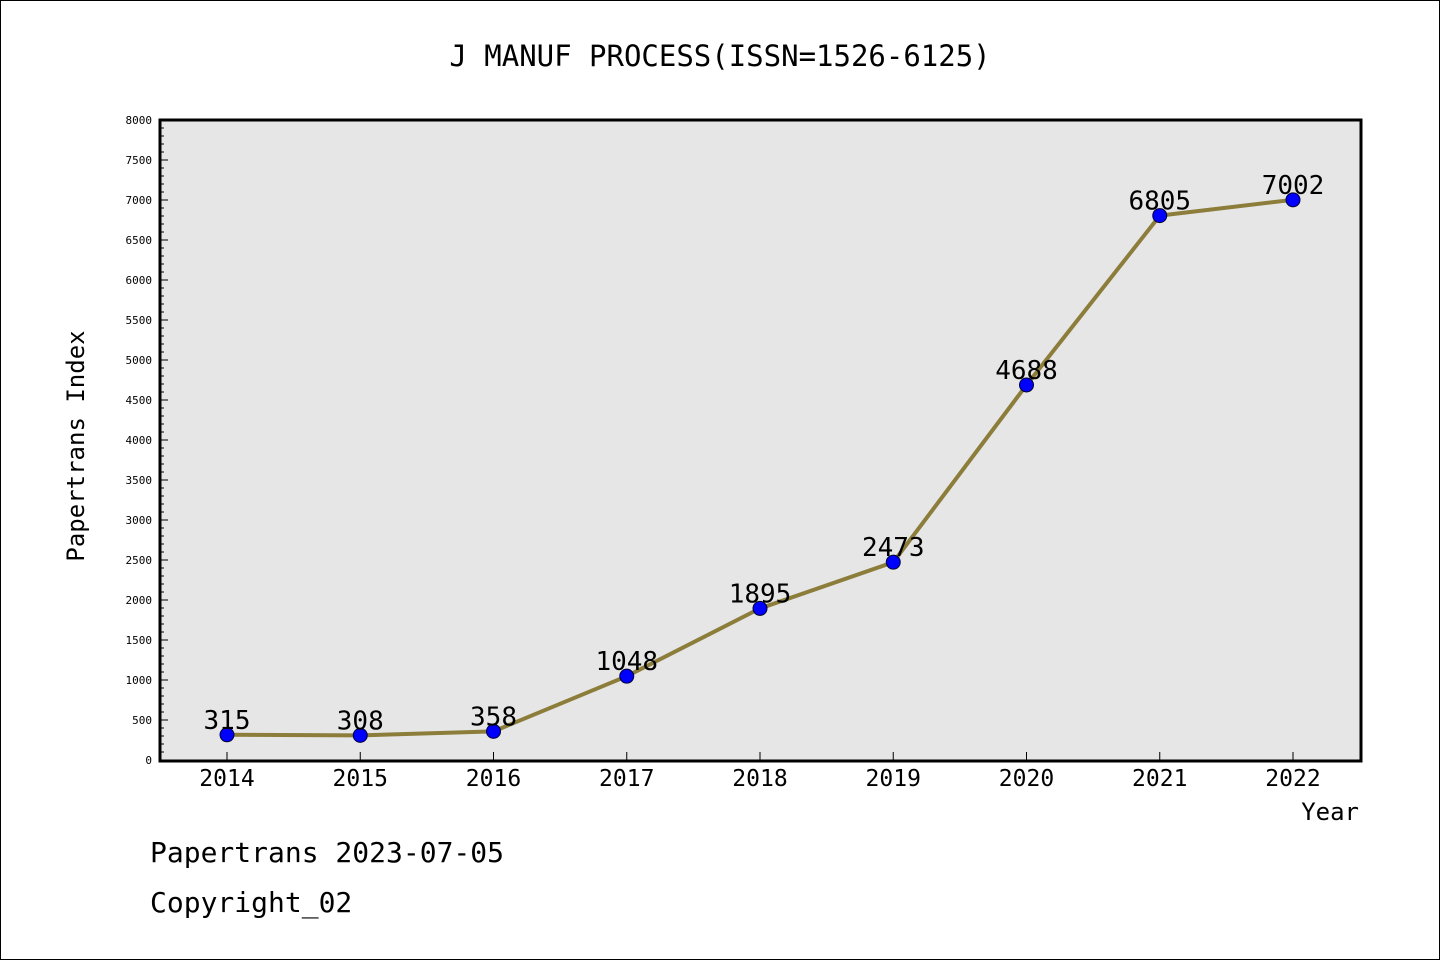 The width and height of the screenshot is (1440, 960). Describe the element at coordinates (139, 160) in the screenshot. I see `y-tick-label: 7500` at that location.